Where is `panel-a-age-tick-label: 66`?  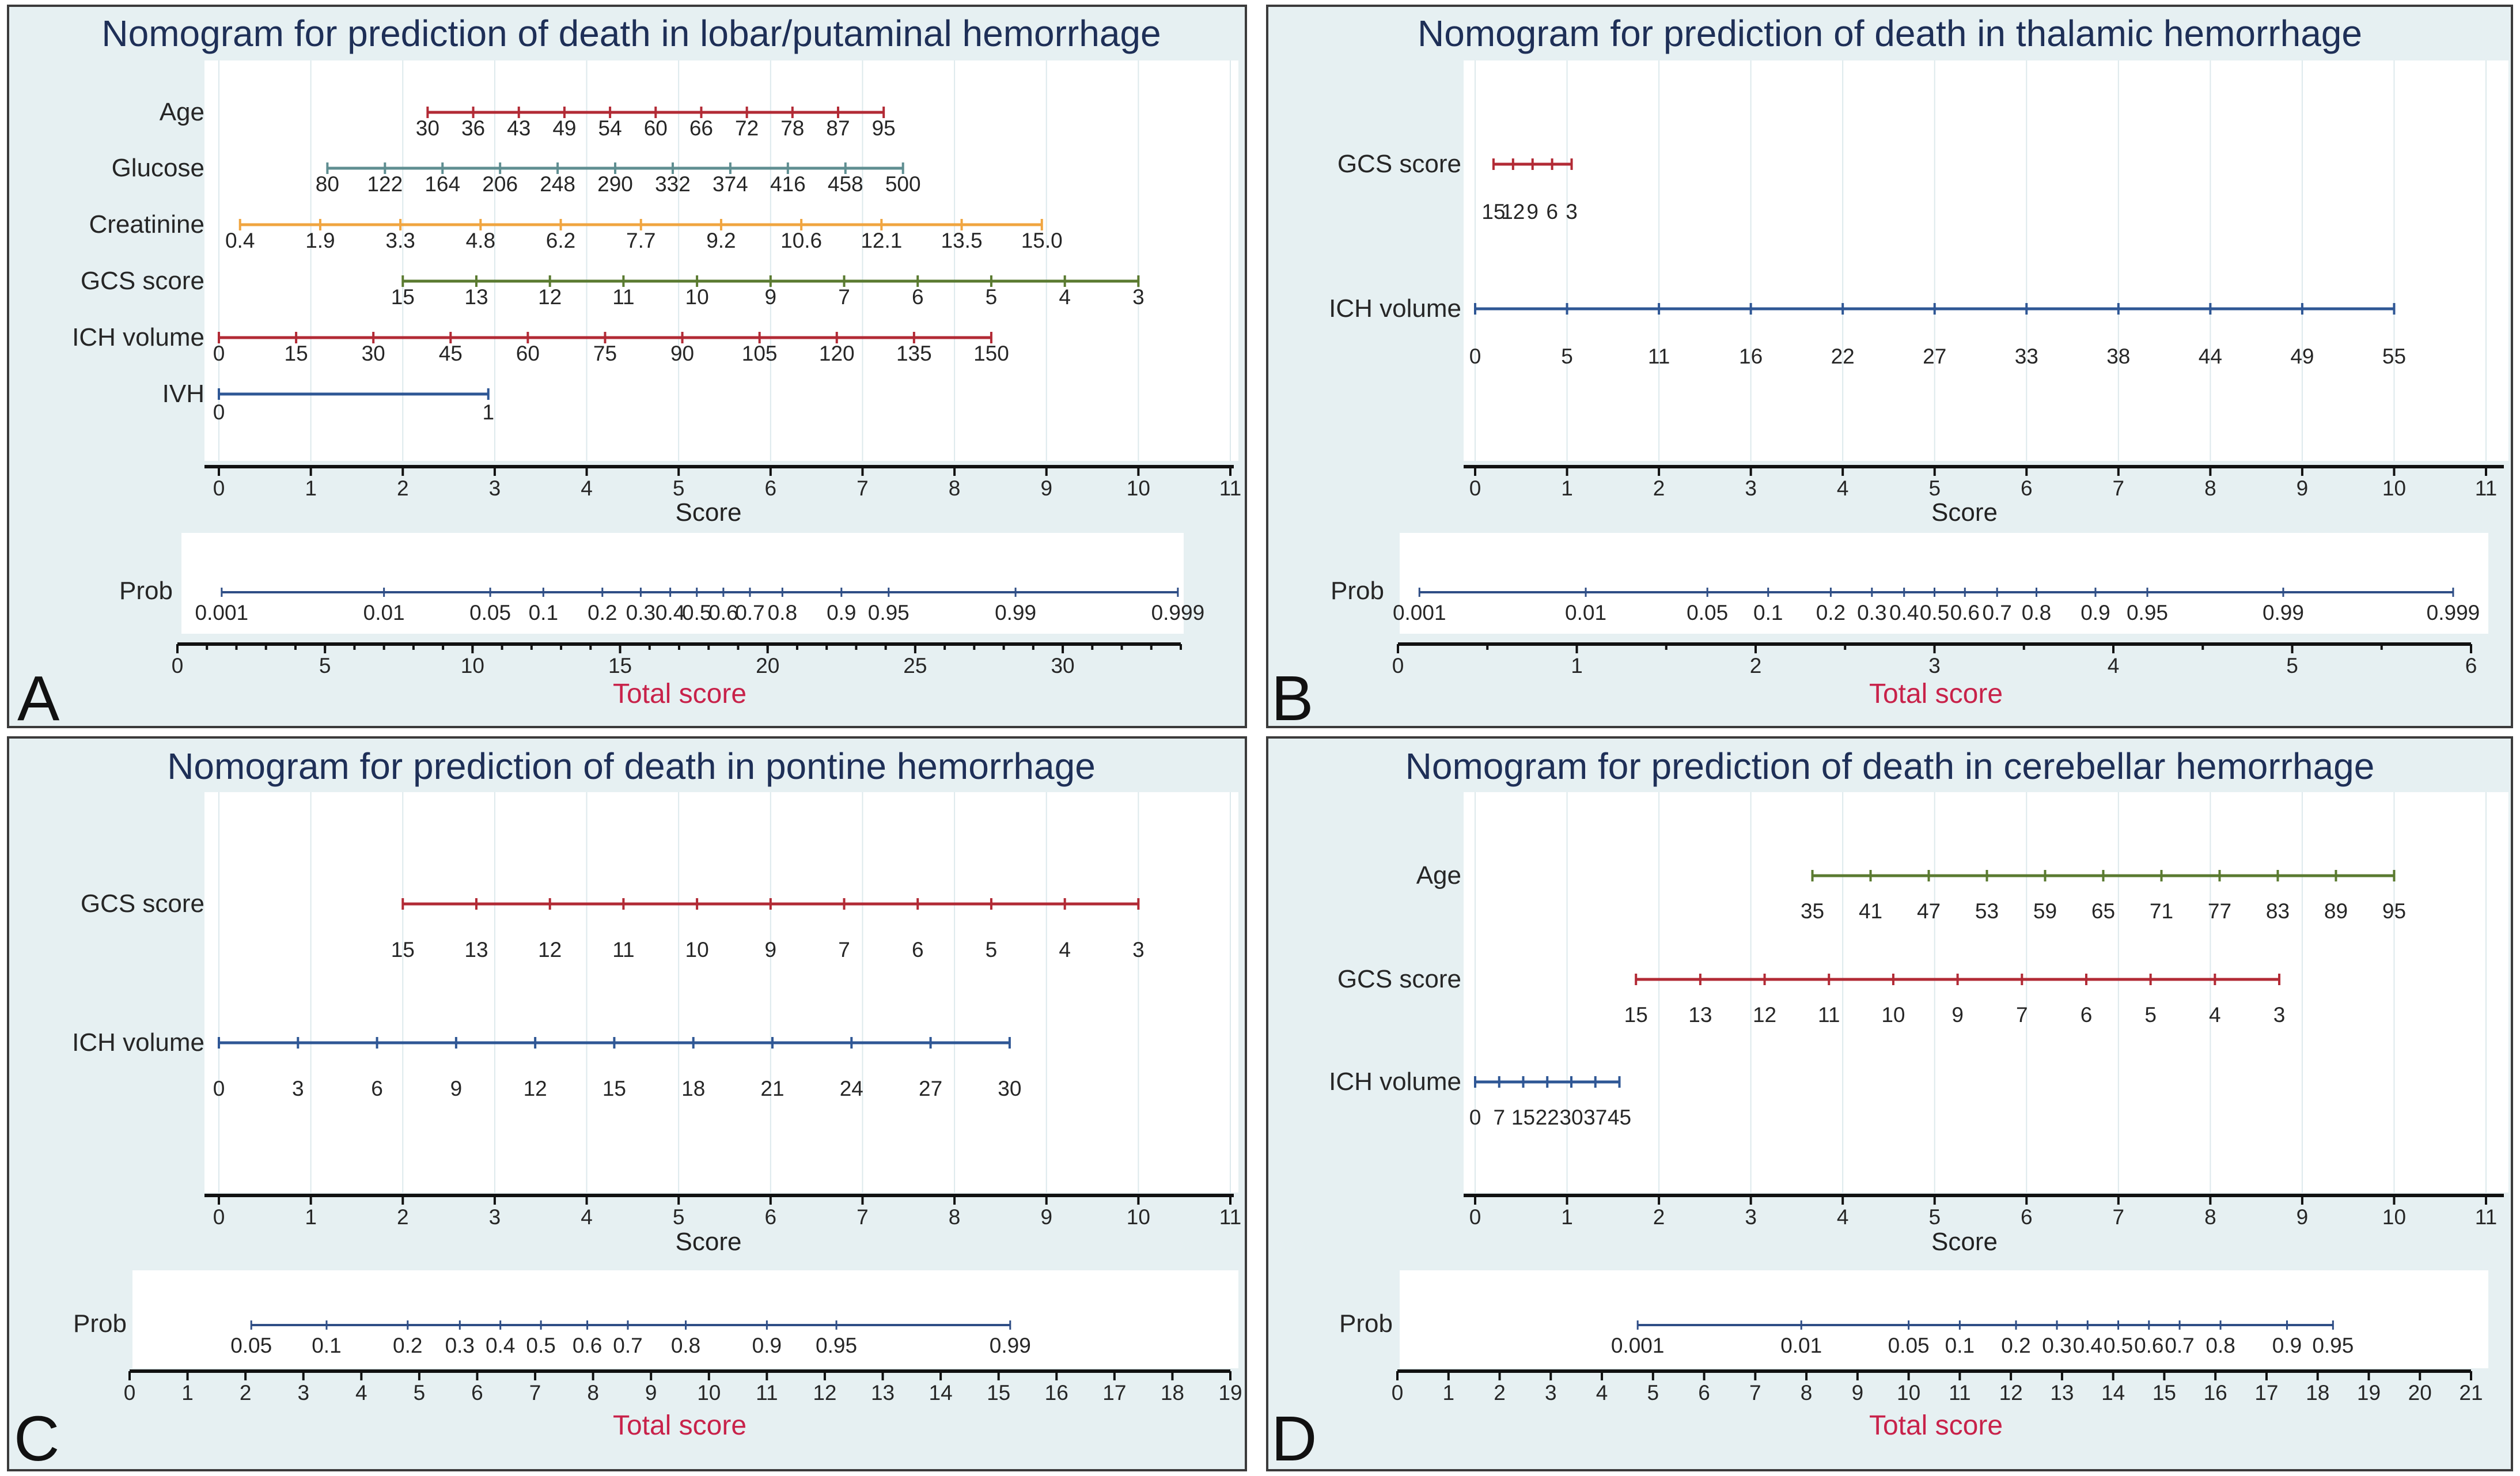
panel-a-age-tick-label: 66 is located at coordinates (701, 128).